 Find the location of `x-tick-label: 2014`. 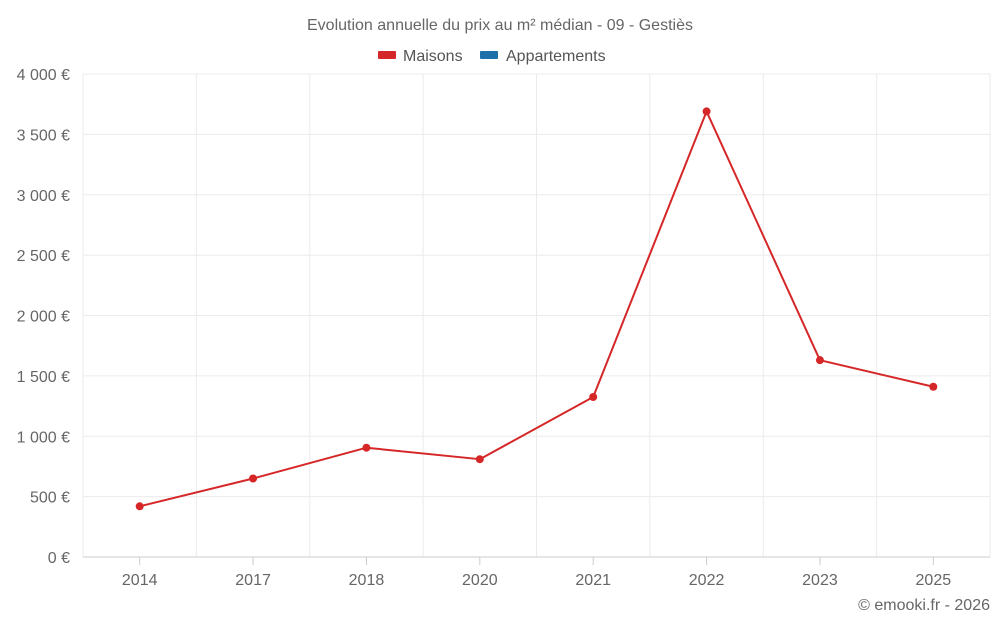

x-tick-label: 2014 is located at coordinates (140, 580).